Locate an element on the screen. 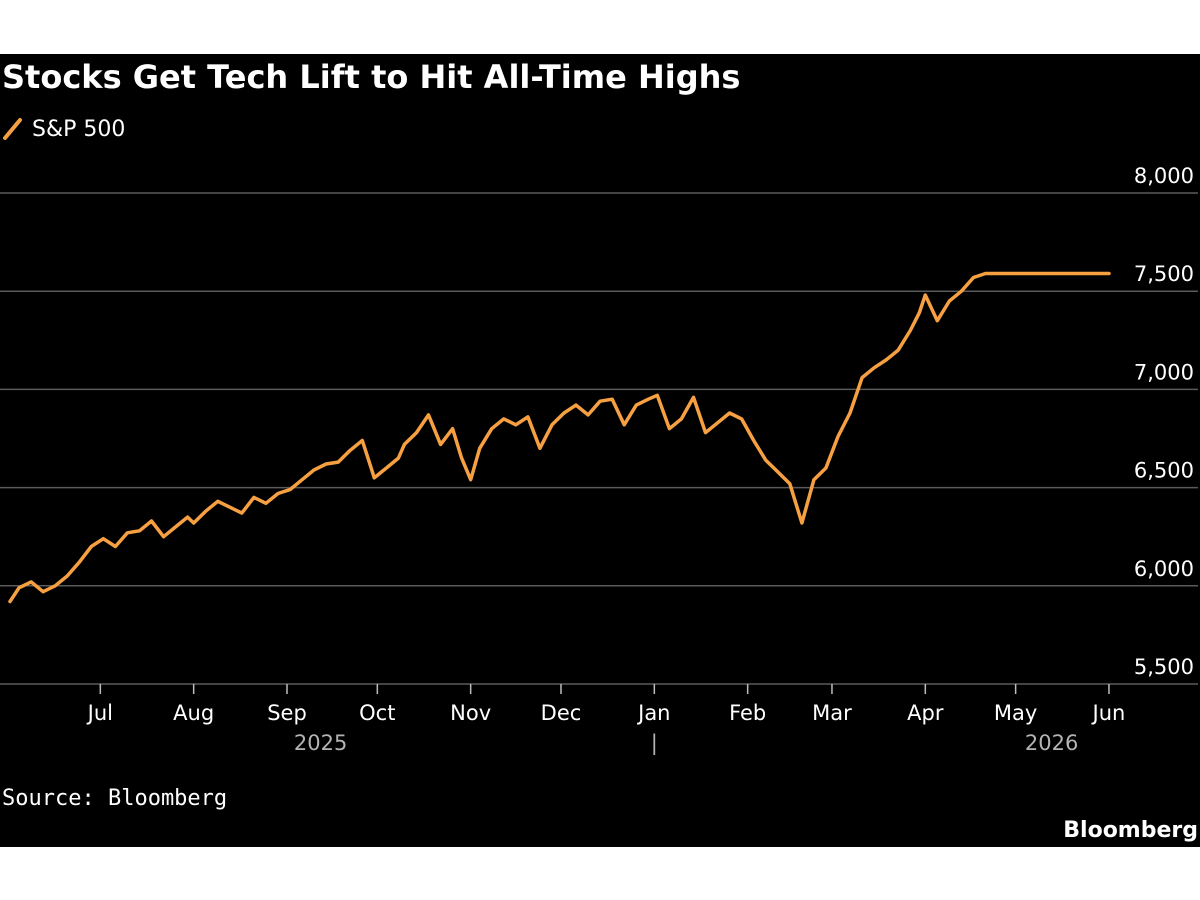  x-tick-label: Aug is located at coordinates (193, 713).